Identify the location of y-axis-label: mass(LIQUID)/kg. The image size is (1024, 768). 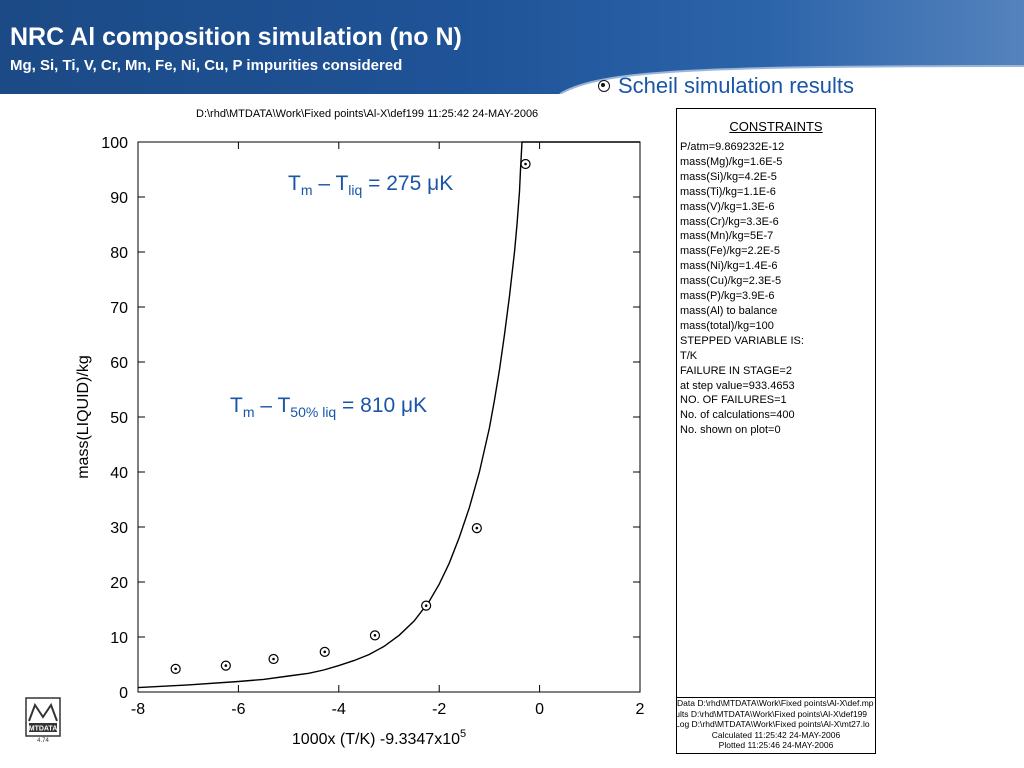
(83, 417).